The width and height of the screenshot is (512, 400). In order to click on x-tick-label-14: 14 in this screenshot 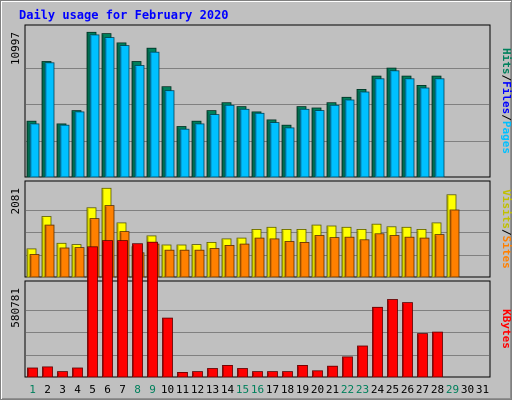, I will do `click(228, 389)`.